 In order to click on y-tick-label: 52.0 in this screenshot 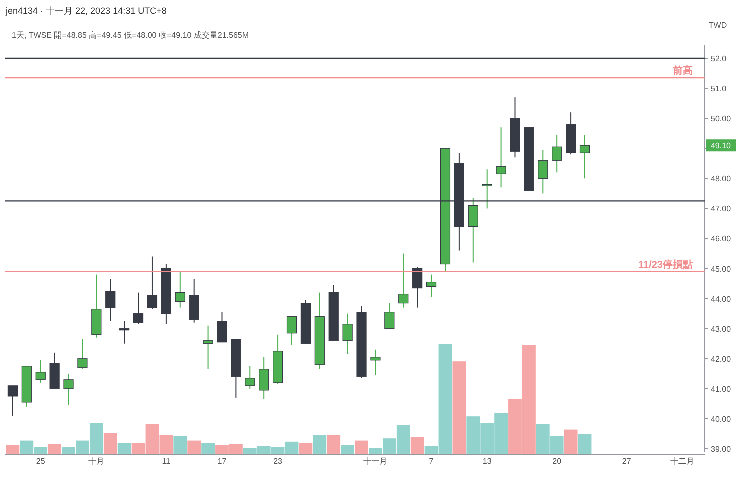, I will do `click(719, 59)`.